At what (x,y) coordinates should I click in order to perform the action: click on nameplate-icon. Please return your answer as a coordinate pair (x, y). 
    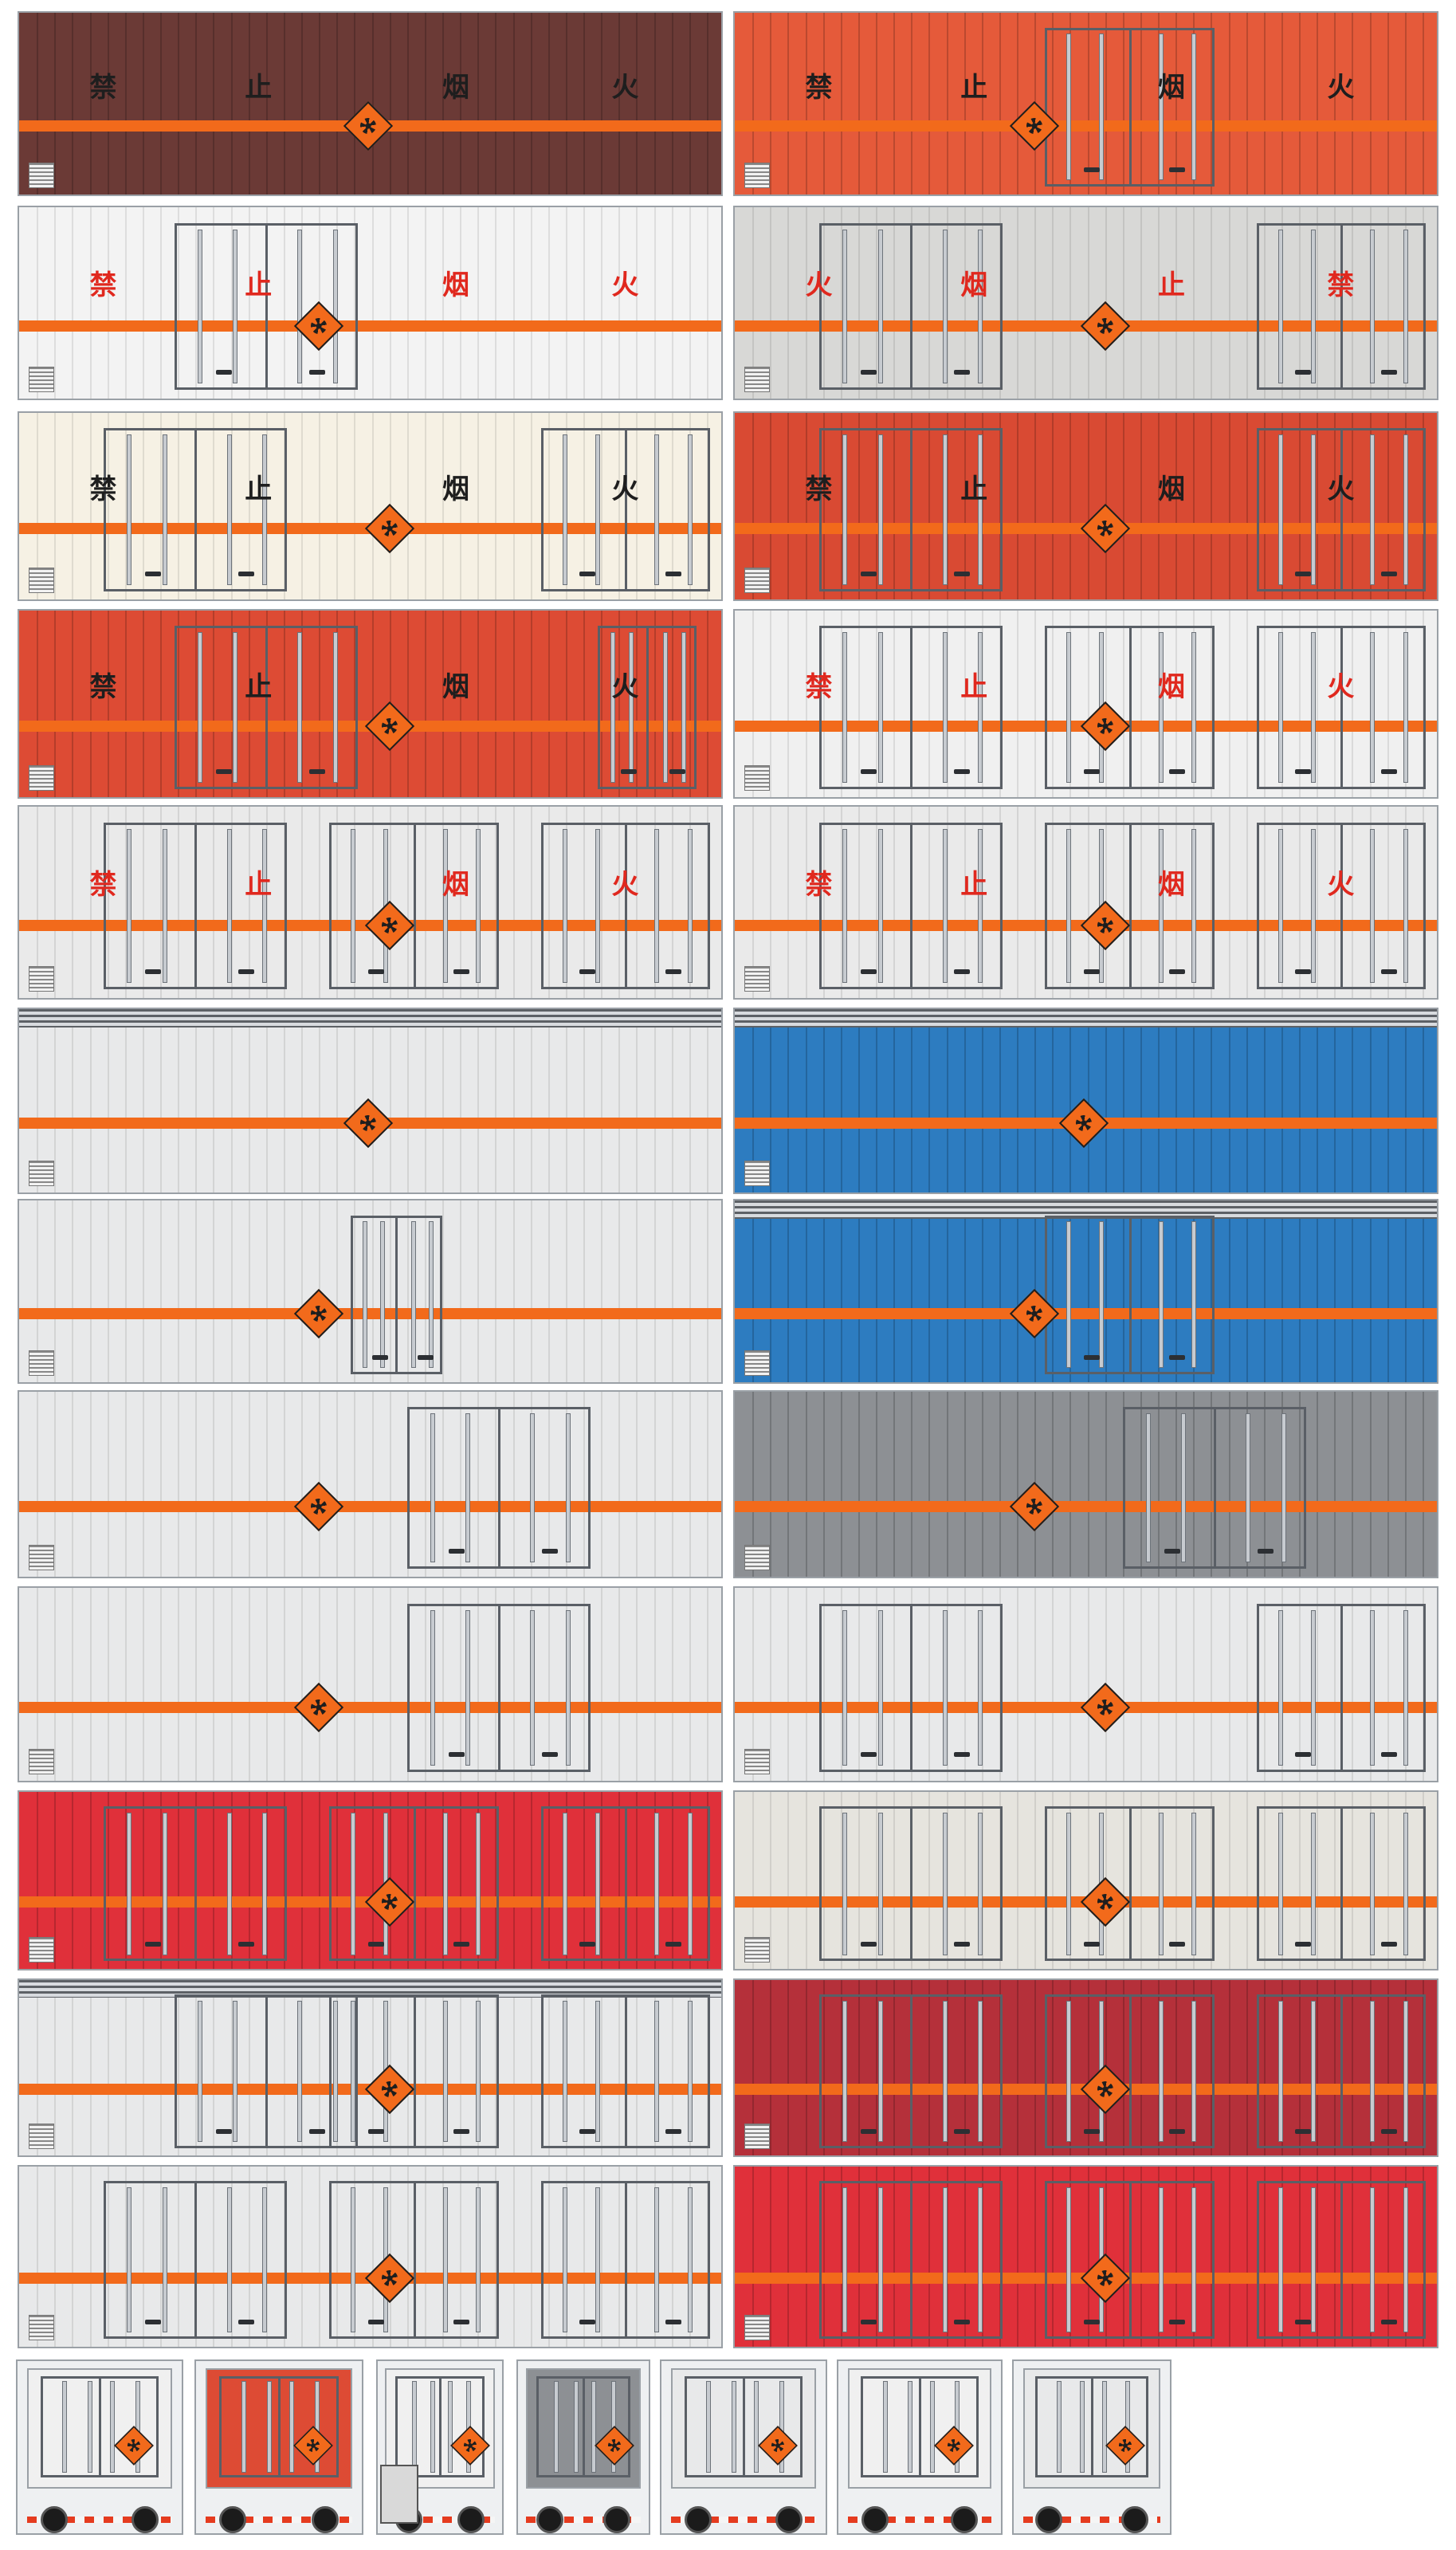
    Looking at the image, I should click on (41, 1557).